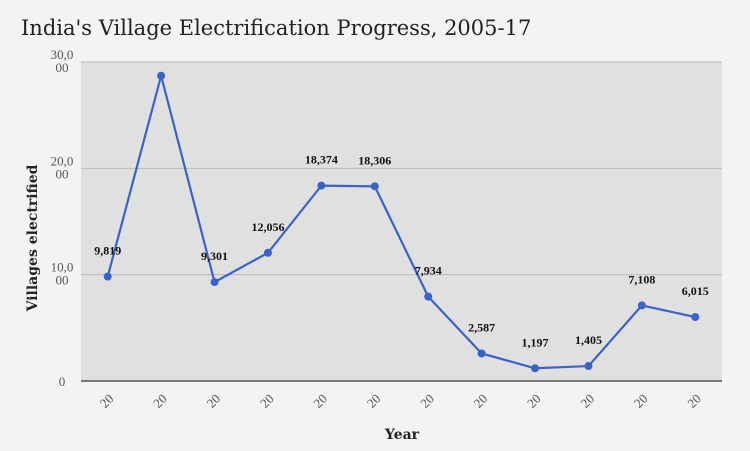  Describe the element at coordinates (400, 401) in the screenshot. I see `x-axis-ticks: 20 20 20 20 20 20 20 20 20 20 20 20` at that location.